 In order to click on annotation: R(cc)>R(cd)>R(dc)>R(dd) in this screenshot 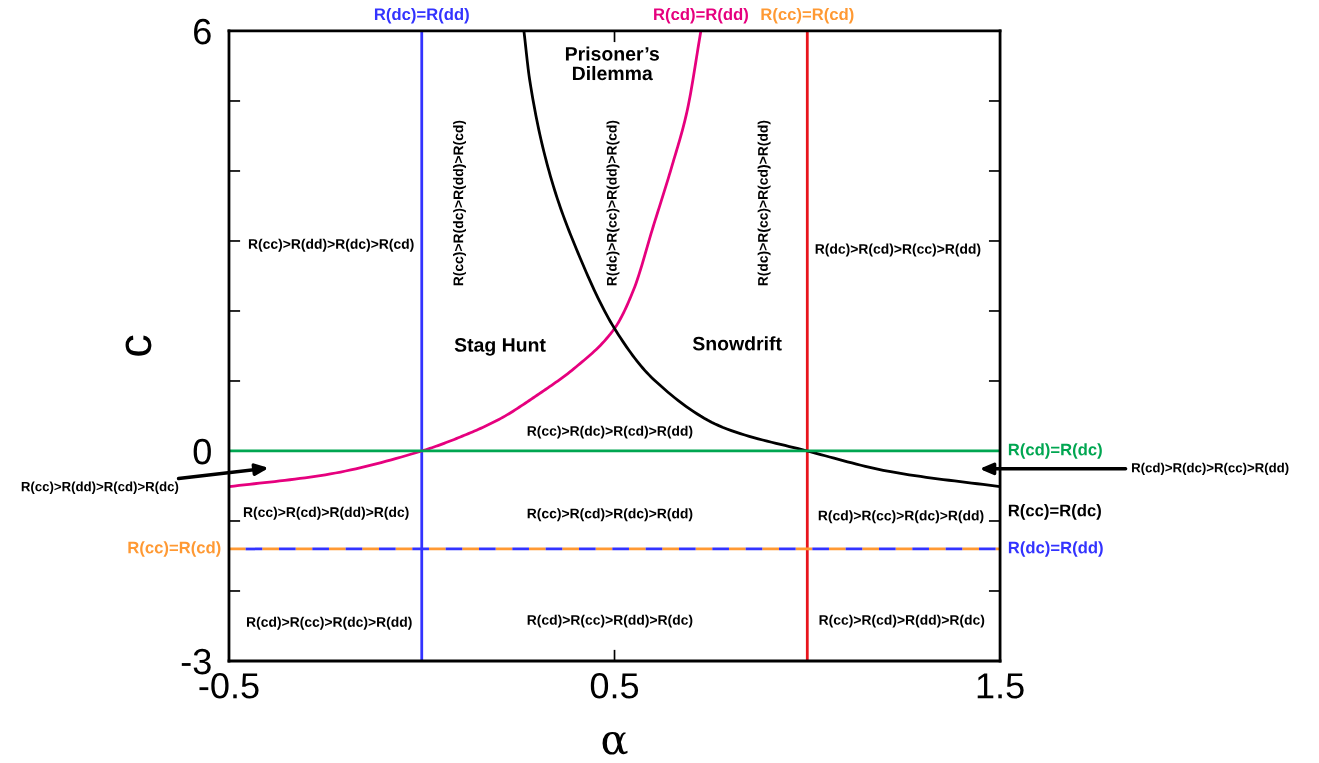, I will do `click(610, 515)`.